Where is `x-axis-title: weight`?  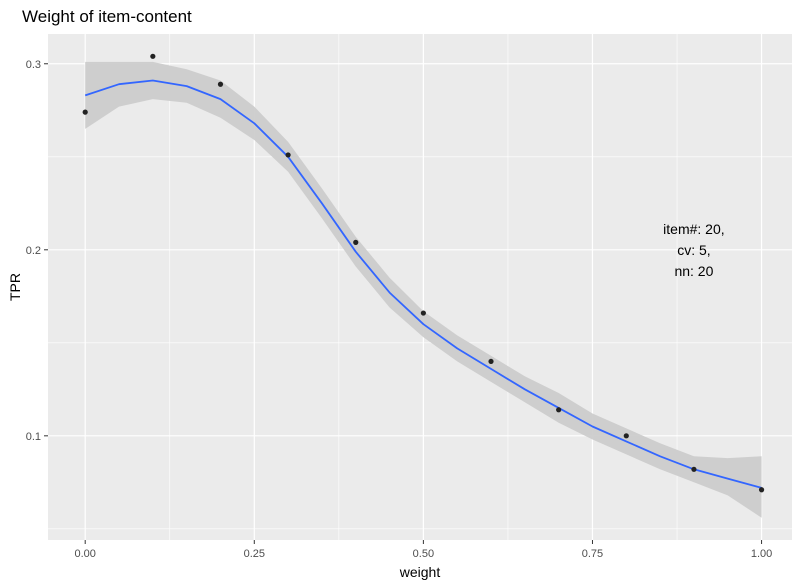 x-axis-title: weight is located at coordinates (420, 572).